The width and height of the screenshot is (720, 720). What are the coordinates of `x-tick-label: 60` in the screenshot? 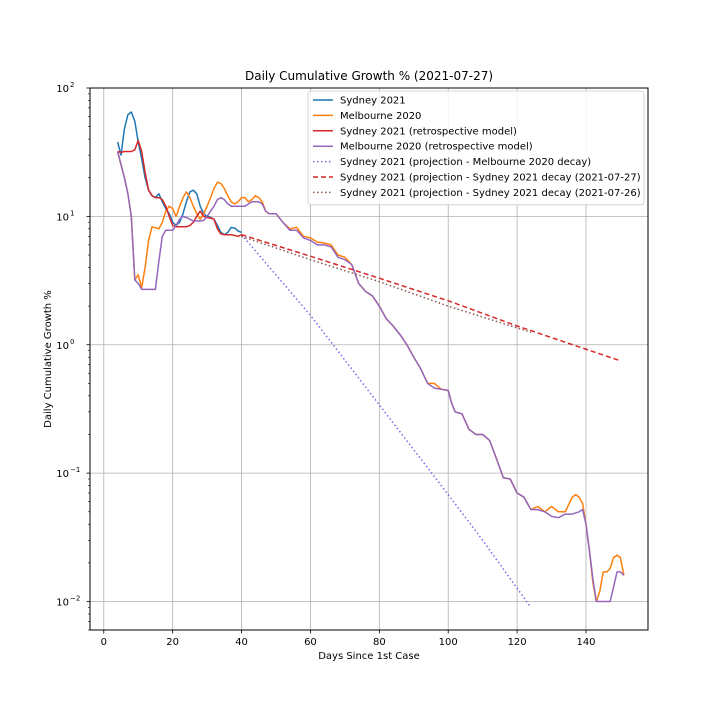 It's located at (310, 642).